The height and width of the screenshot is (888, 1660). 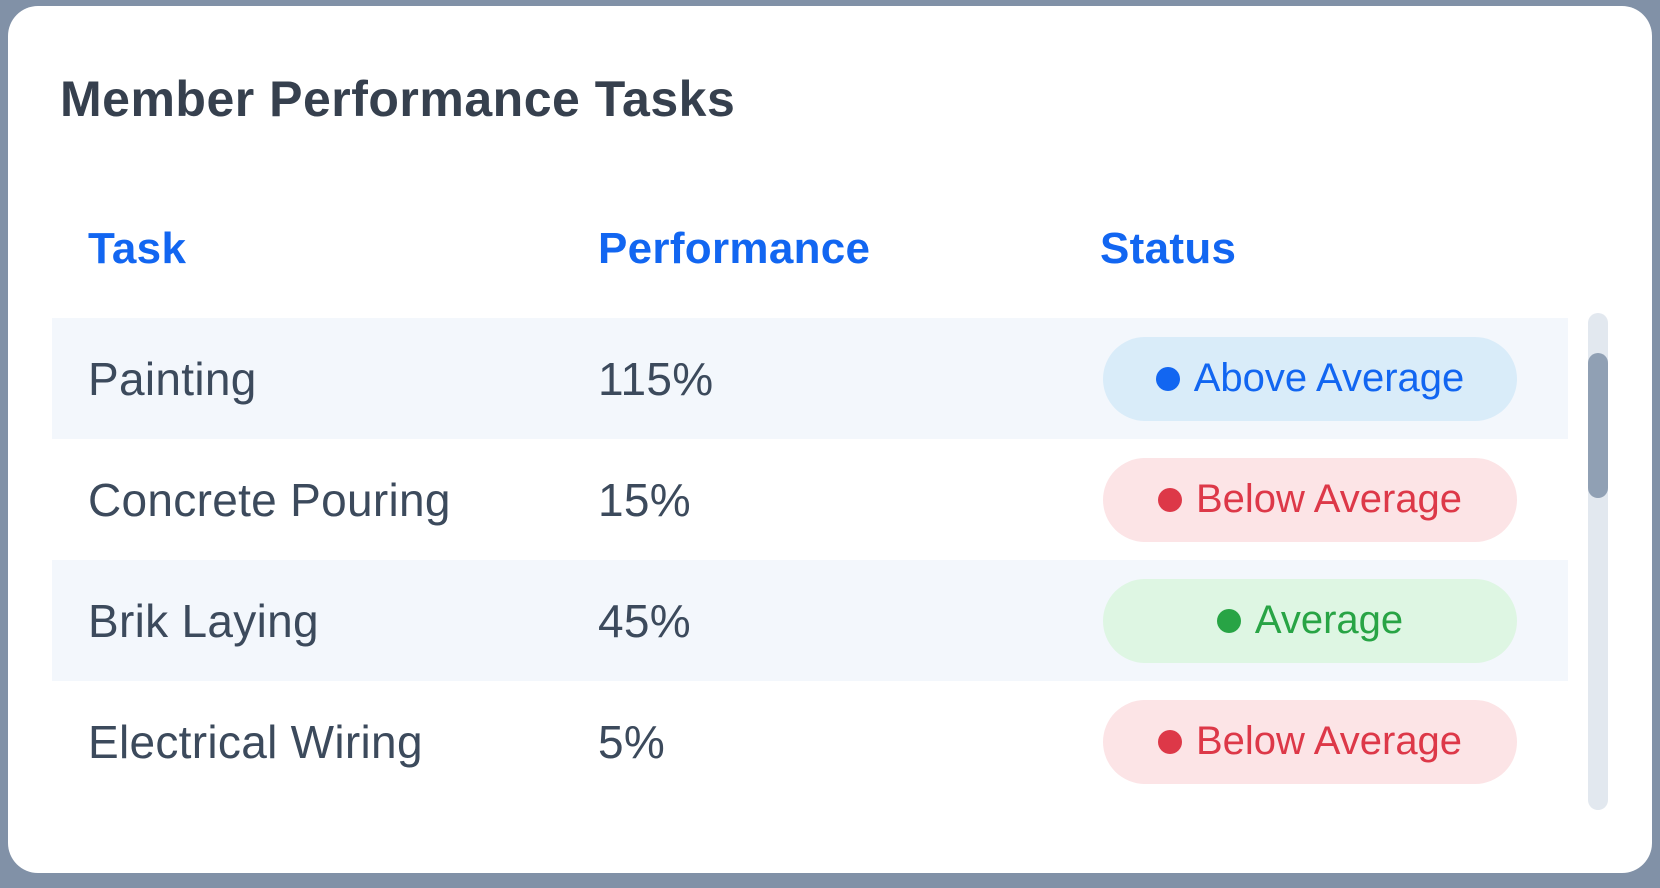 What do you see at coordinates (810, 741) in the screenshot?
I see `table-row-electrical-wiring: Electrical Wiring 5% Below Average` at bounding box center [810, 741].